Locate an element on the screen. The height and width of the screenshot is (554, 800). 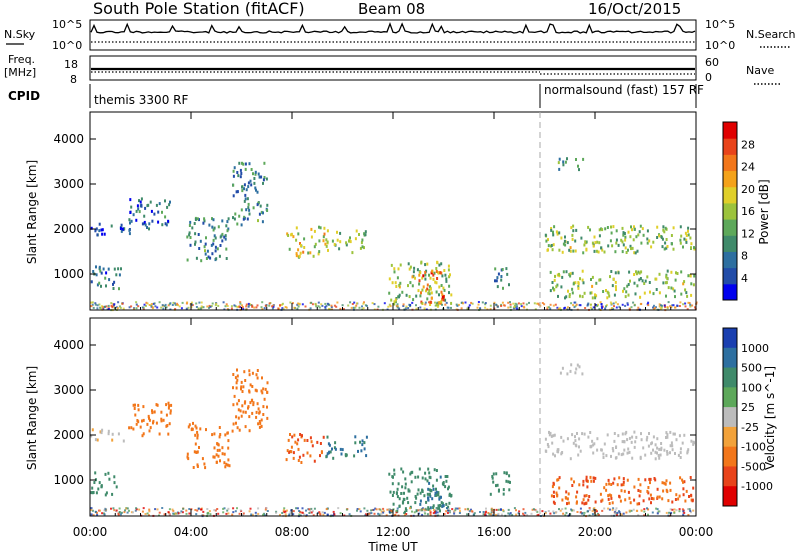
power-y-tick-label: 2000 is located at coordinates (68, 229).